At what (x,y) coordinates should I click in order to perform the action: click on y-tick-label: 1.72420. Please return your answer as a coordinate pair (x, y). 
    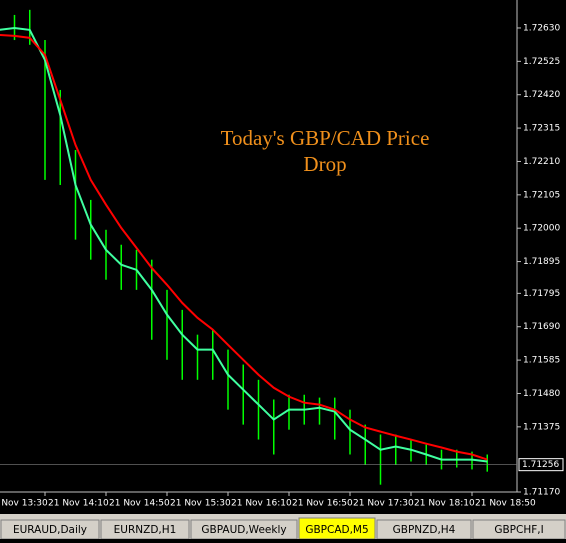
    Looking at the image, I should click on (541, 95).